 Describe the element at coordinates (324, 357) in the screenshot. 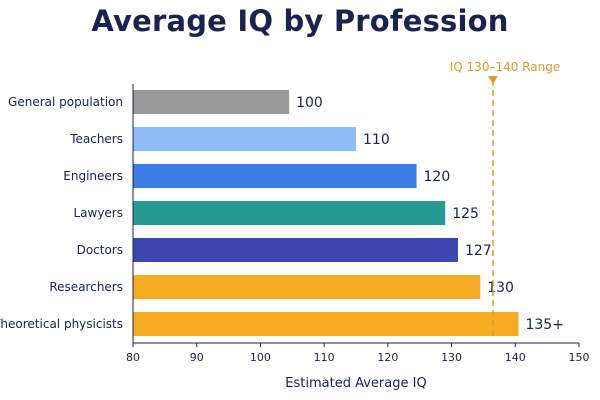

I see `x-tick-label: 110` at that location.